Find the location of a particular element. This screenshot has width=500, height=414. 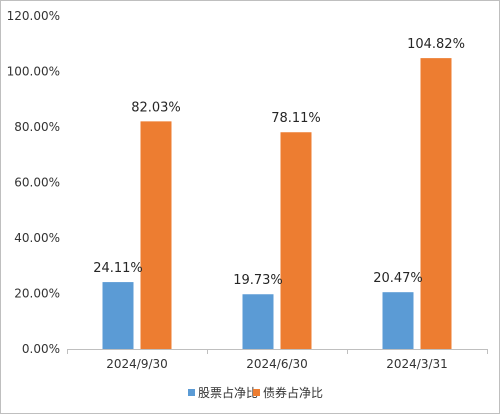

x-tick-label: 2024/3/31 is located at coordinates (417, 364).